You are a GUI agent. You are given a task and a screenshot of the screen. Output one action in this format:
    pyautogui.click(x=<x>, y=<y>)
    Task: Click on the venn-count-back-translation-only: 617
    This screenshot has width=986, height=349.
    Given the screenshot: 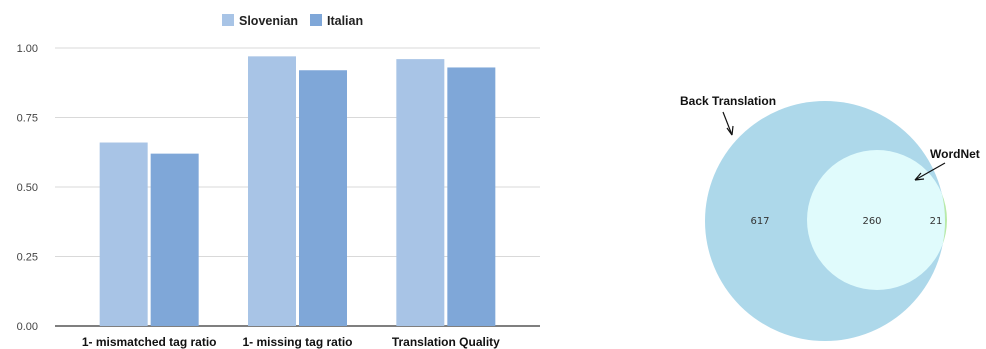 What is the action you would take?
    pyautogui.click(x=759, y=221)
    